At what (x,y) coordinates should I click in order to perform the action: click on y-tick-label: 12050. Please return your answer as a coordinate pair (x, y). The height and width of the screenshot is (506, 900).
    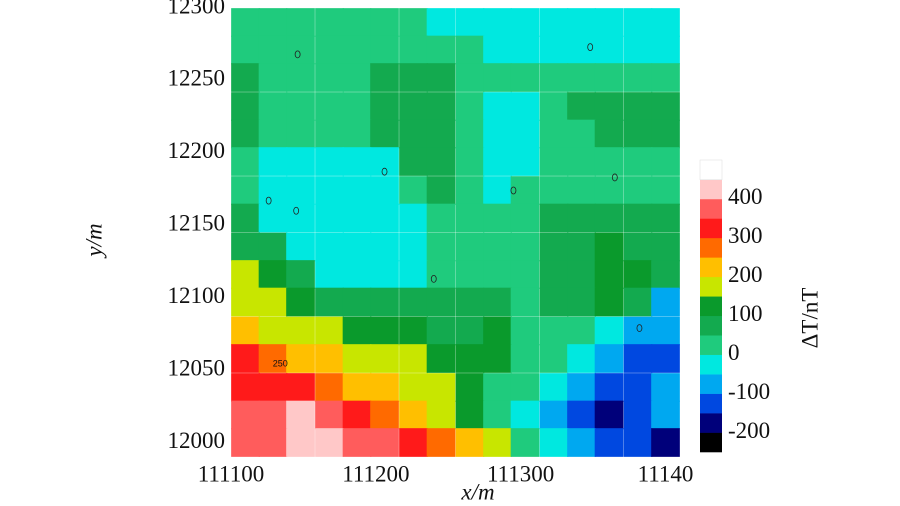
    Looking at the image, I should click on (197, 367).